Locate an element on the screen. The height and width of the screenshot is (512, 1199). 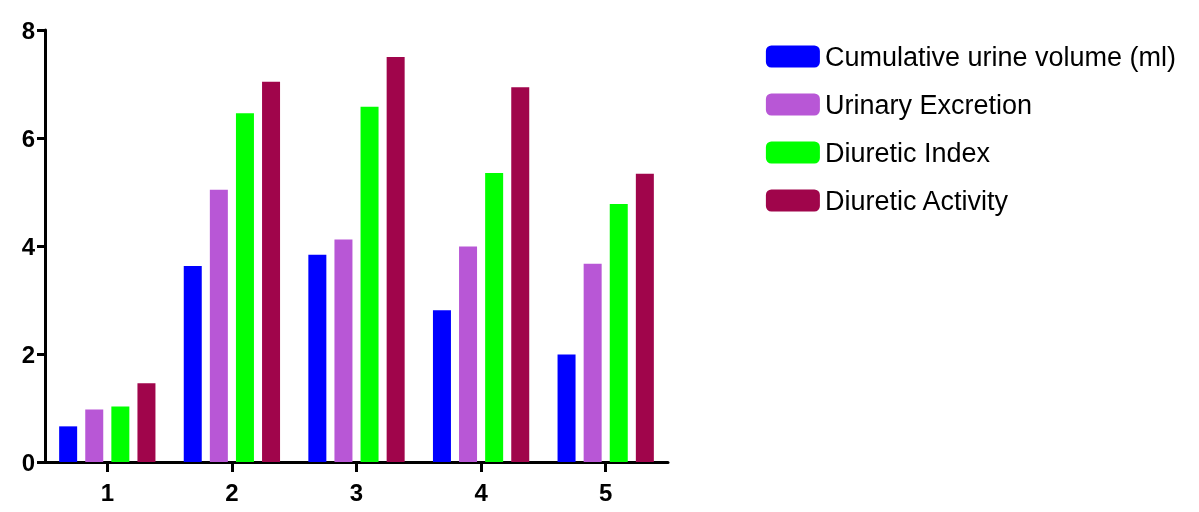
y-tick-label: 2 is located at coordinates (28, 354).